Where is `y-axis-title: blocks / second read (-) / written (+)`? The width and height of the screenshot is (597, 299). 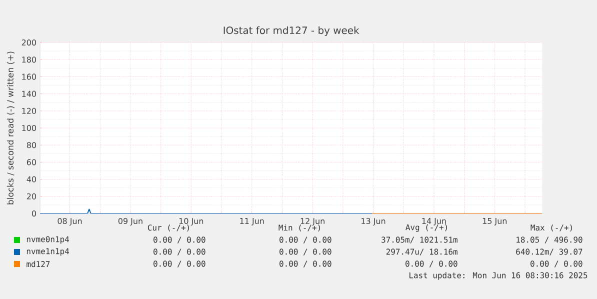
y-axis-title: blocks / second read (-) / written (+) is located at coordinates (10, 128).